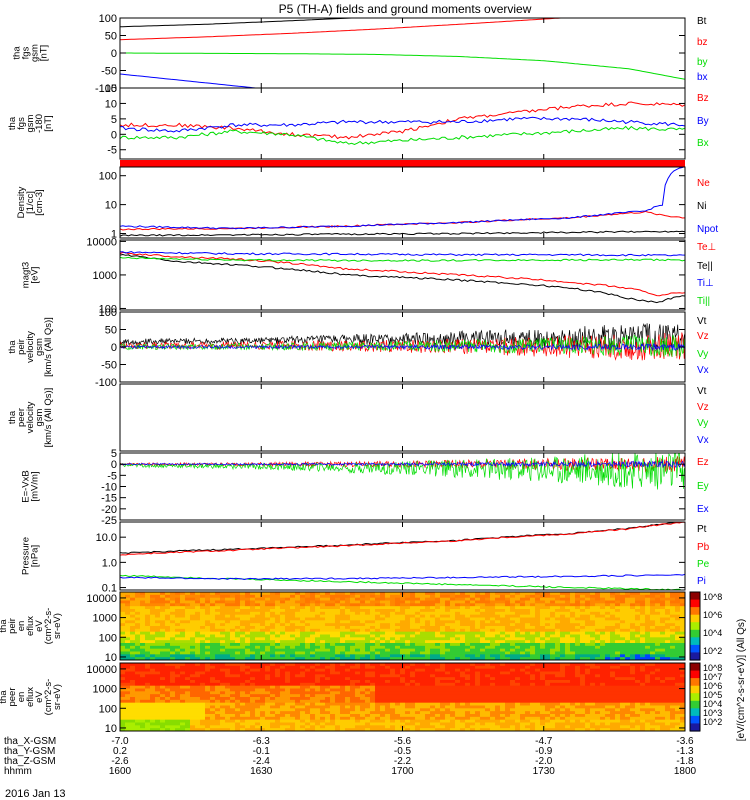 The height and width of the screenshot is (800, 750). Describe the element at coordinates (703, 462) in the screenshot. I see `legend-entry: Ez` at that location.